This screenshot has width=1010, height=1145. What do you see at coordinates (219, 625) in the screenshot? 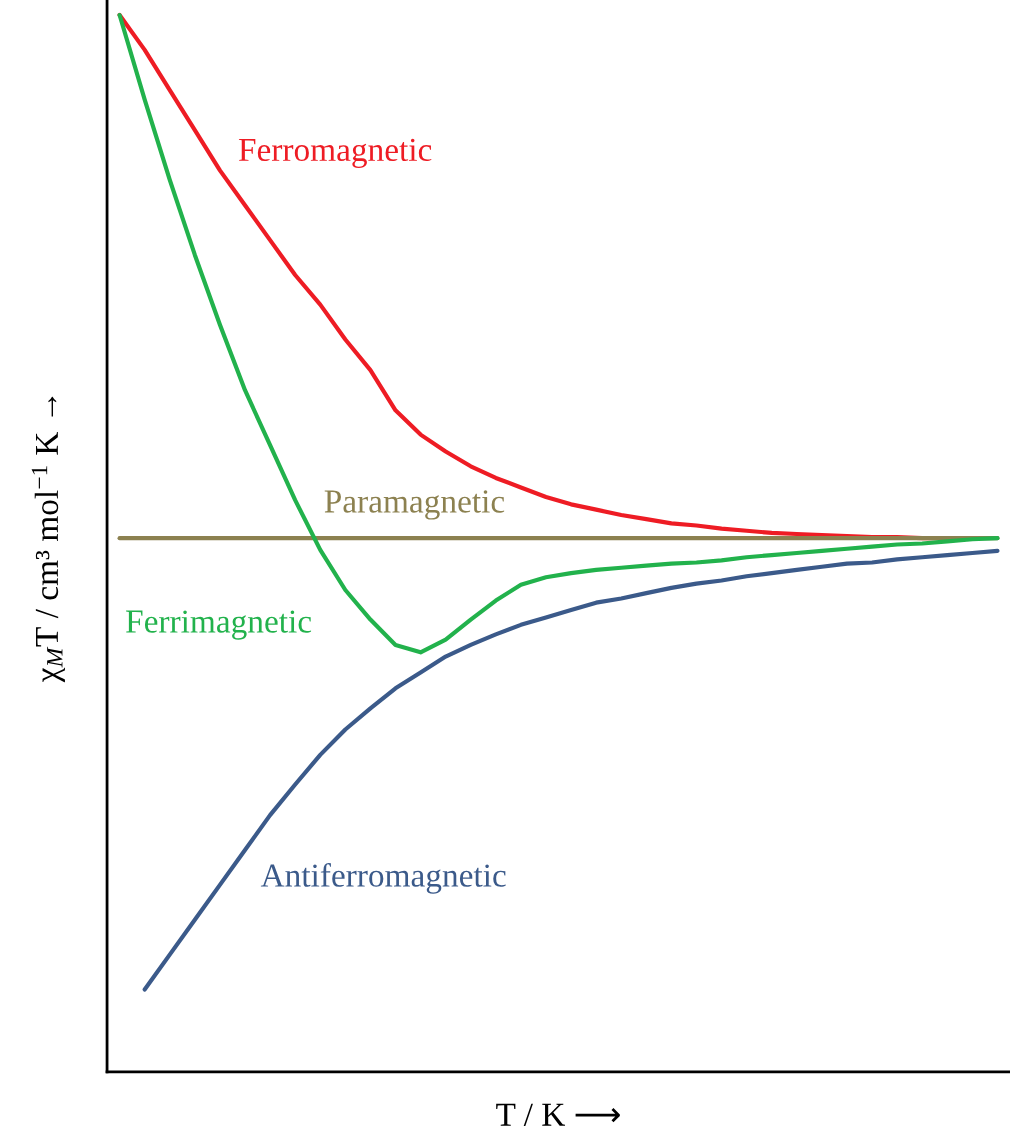
I see `series-label: Ferrimagnetic` at bounding box center [219, 625].